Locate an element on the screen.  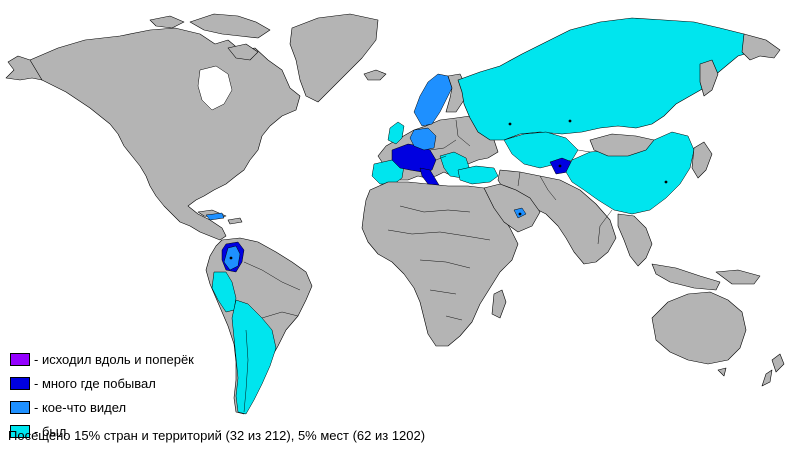
mongolia-landmass is located at coordinates (622, 145).